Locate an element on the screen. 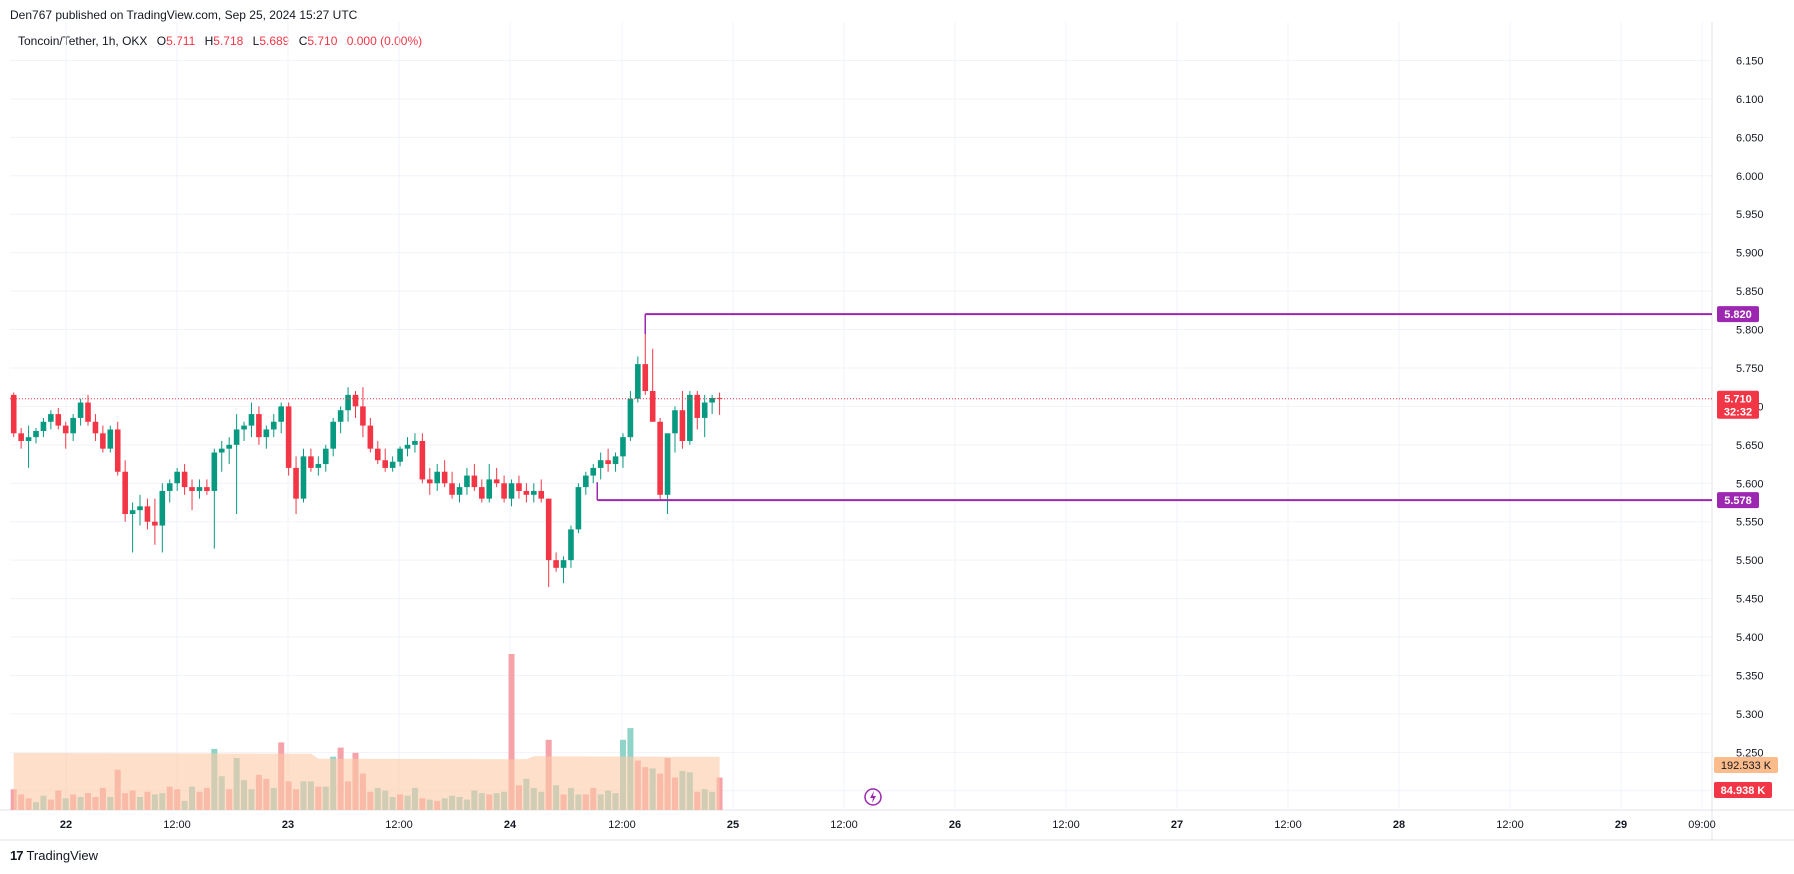  open-label: O is located at coordinates (161, 41).